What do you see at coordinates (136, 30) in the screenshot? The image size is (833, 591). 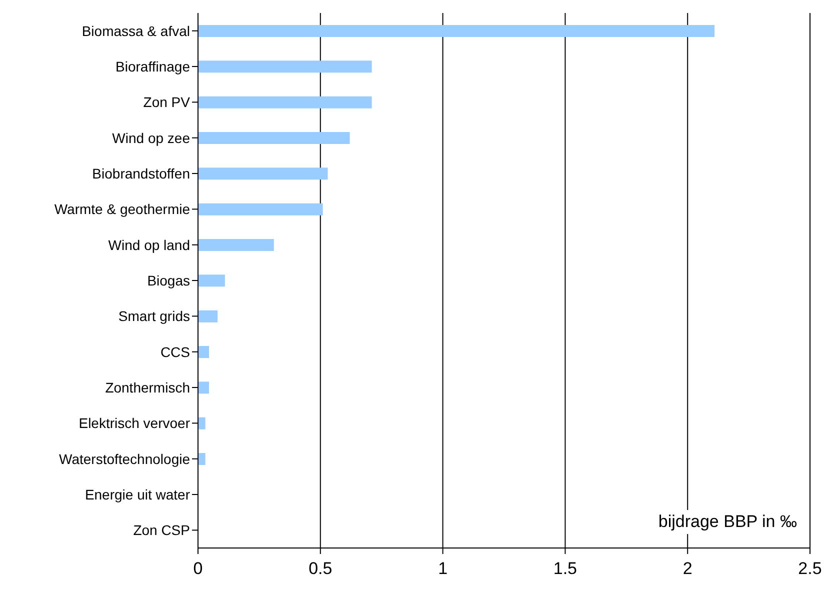 I see `y-tick-label: Biomassa & afval` at bounding box center [136, 30].